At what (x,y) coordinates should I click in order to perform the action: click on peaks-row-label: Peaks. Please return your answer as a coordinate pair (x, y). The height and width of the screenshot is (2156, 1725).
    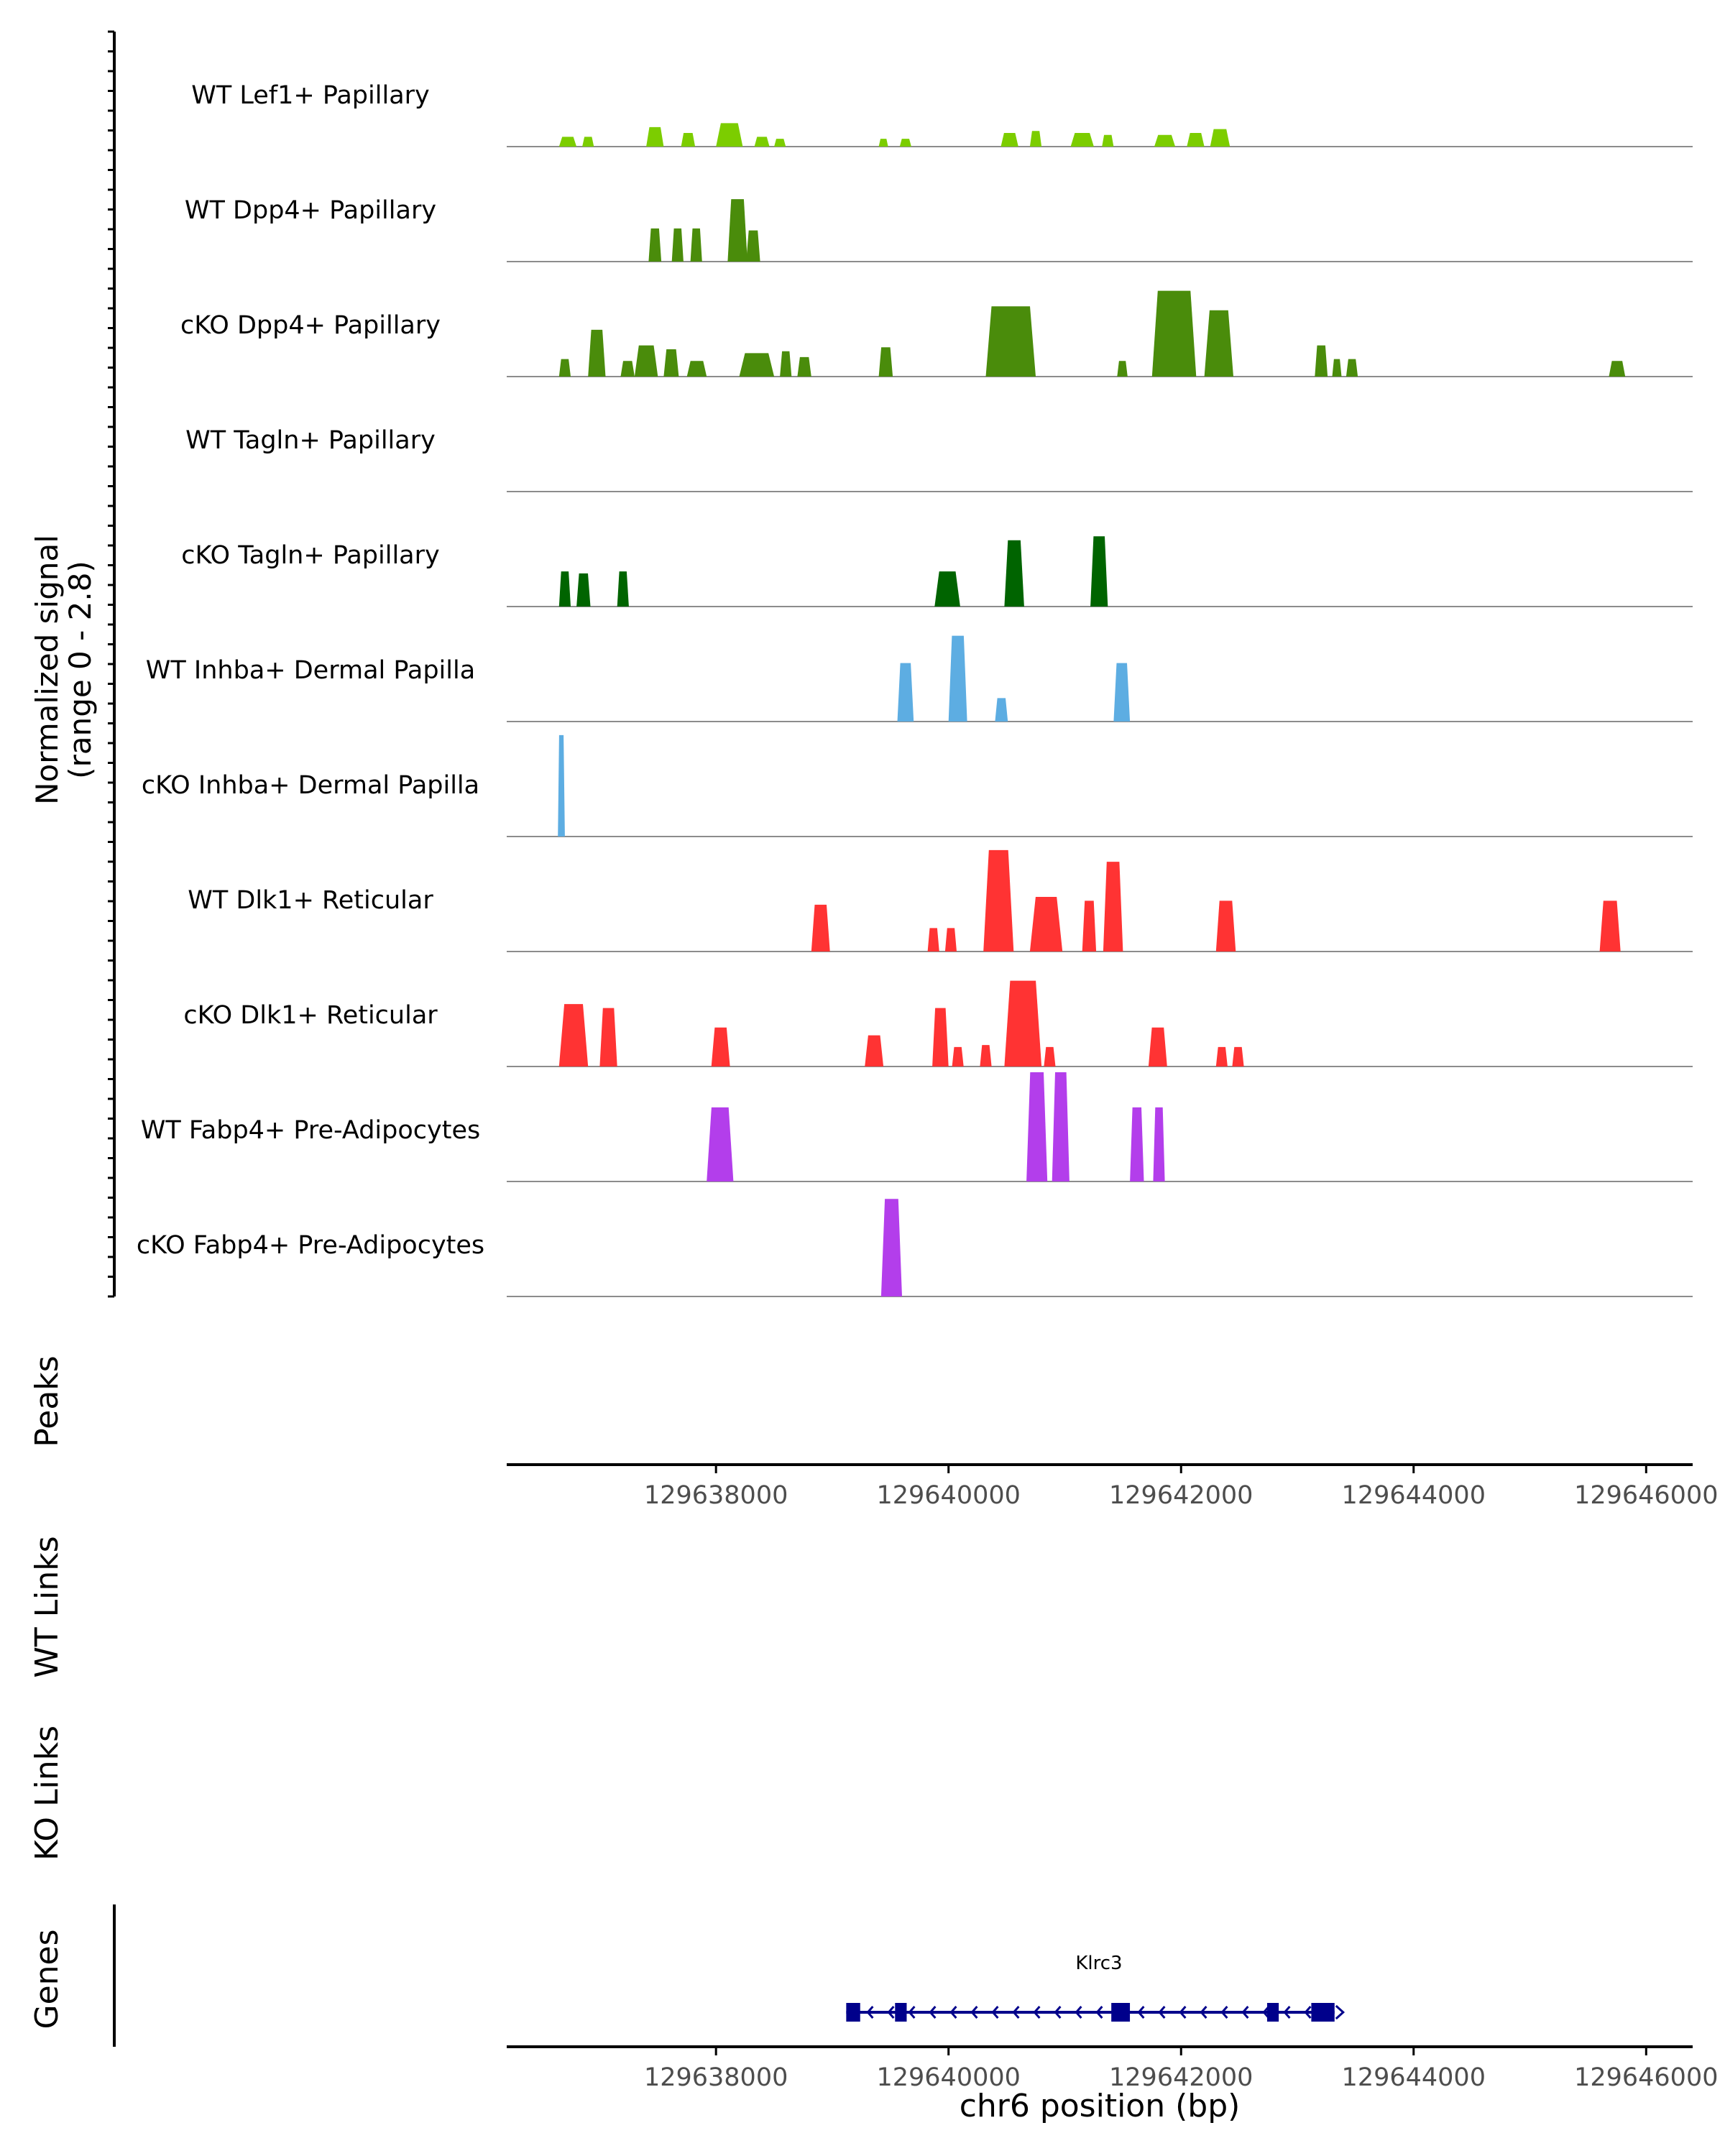
    Looking at the image, I should click on (47, 1401).